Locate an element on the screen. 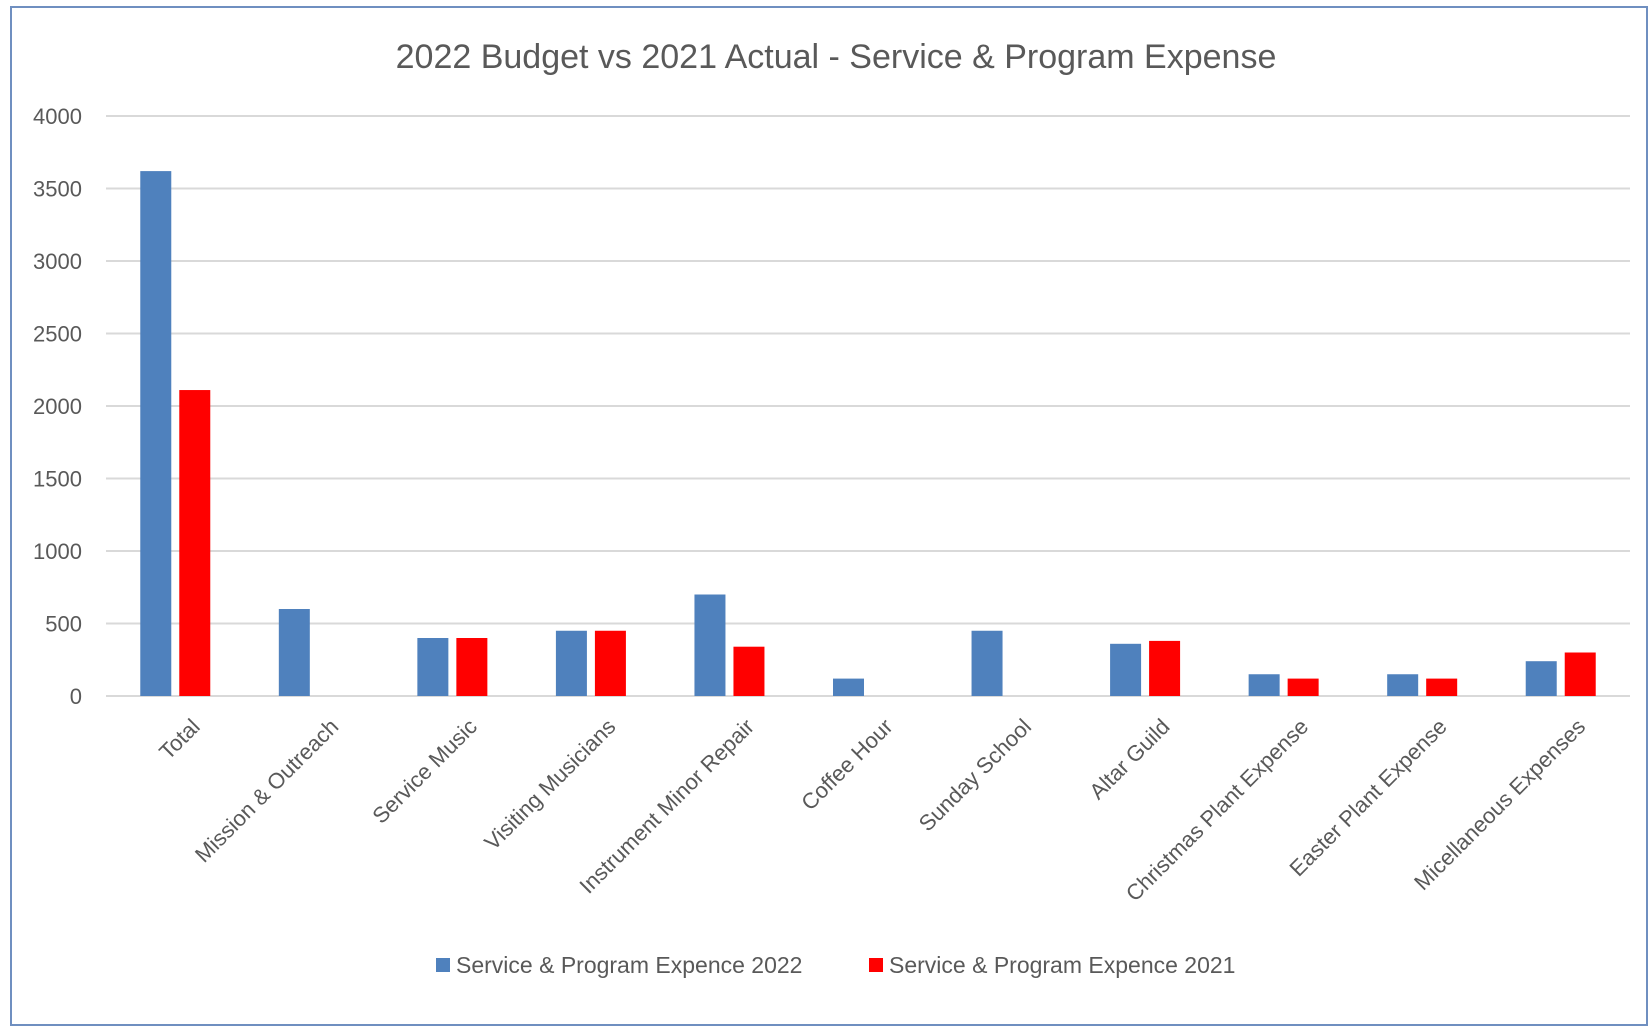  x-category-label: Visiting Musicians is located at coordinates (549, 784).